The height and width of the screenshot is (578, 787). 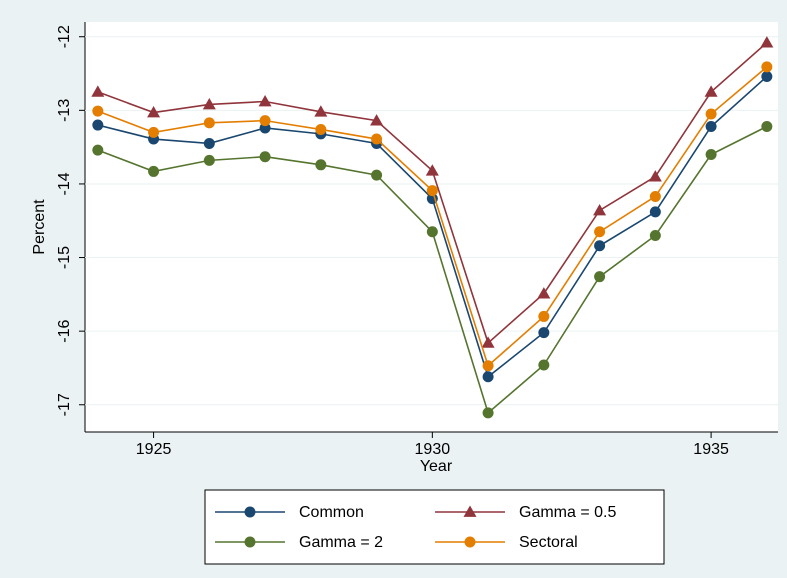 I want to click on y-tick-label: -15, so click(x=64, y=257).